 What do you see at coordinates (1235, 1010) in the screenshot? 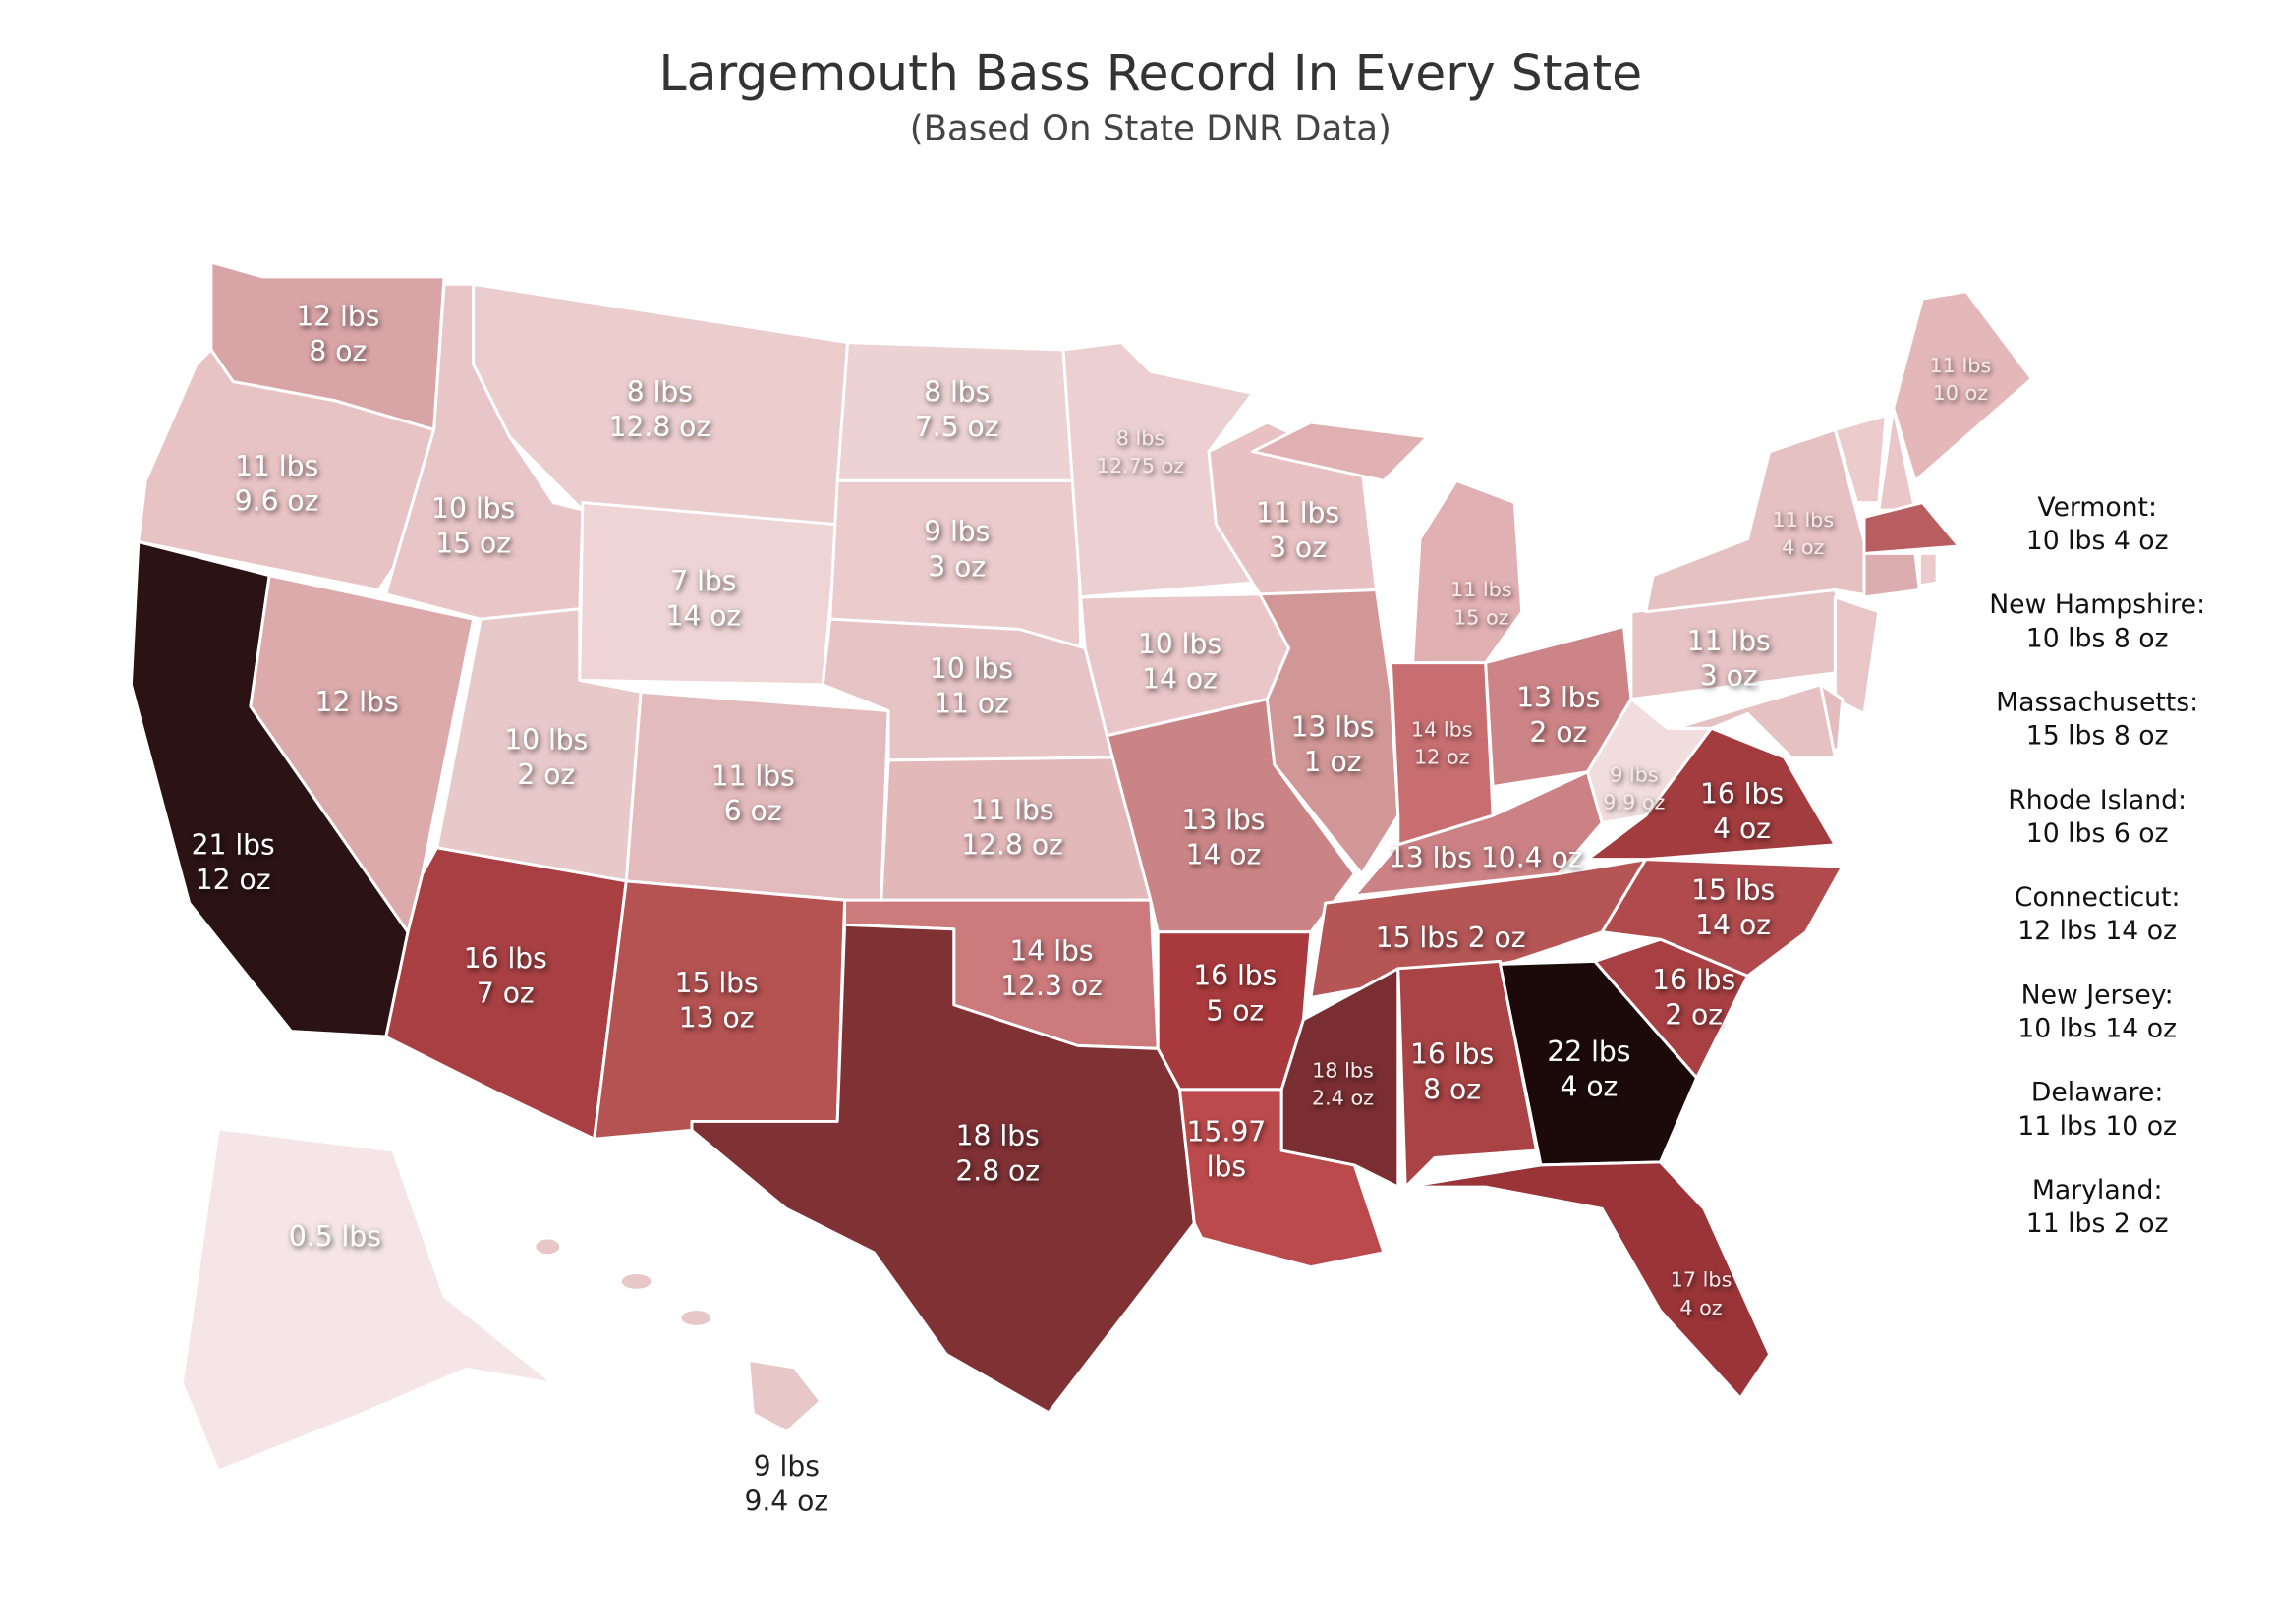
I see `state-label: 5 oz` at bounding box center [1235, 1010].